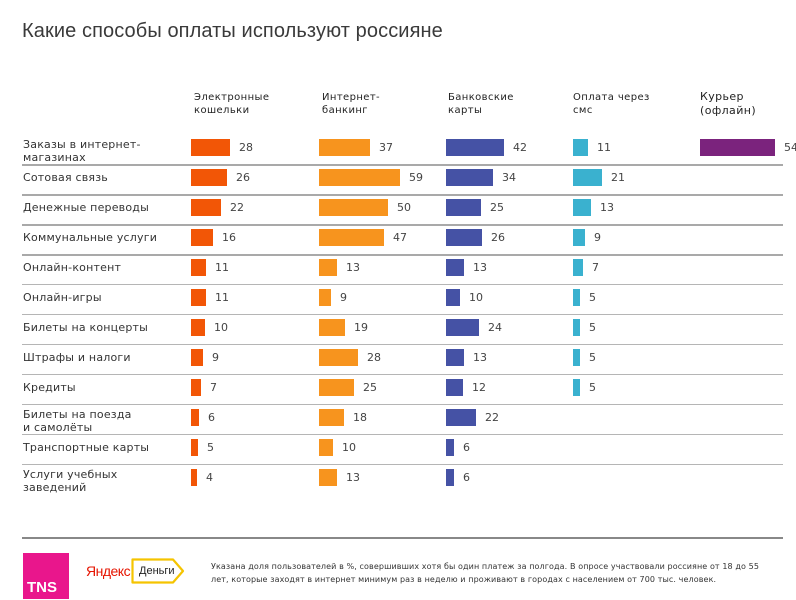 The height and width of the screenshot is (600, 796). I want to click on yandex-dengi-logo-frame, so click(158, 571).